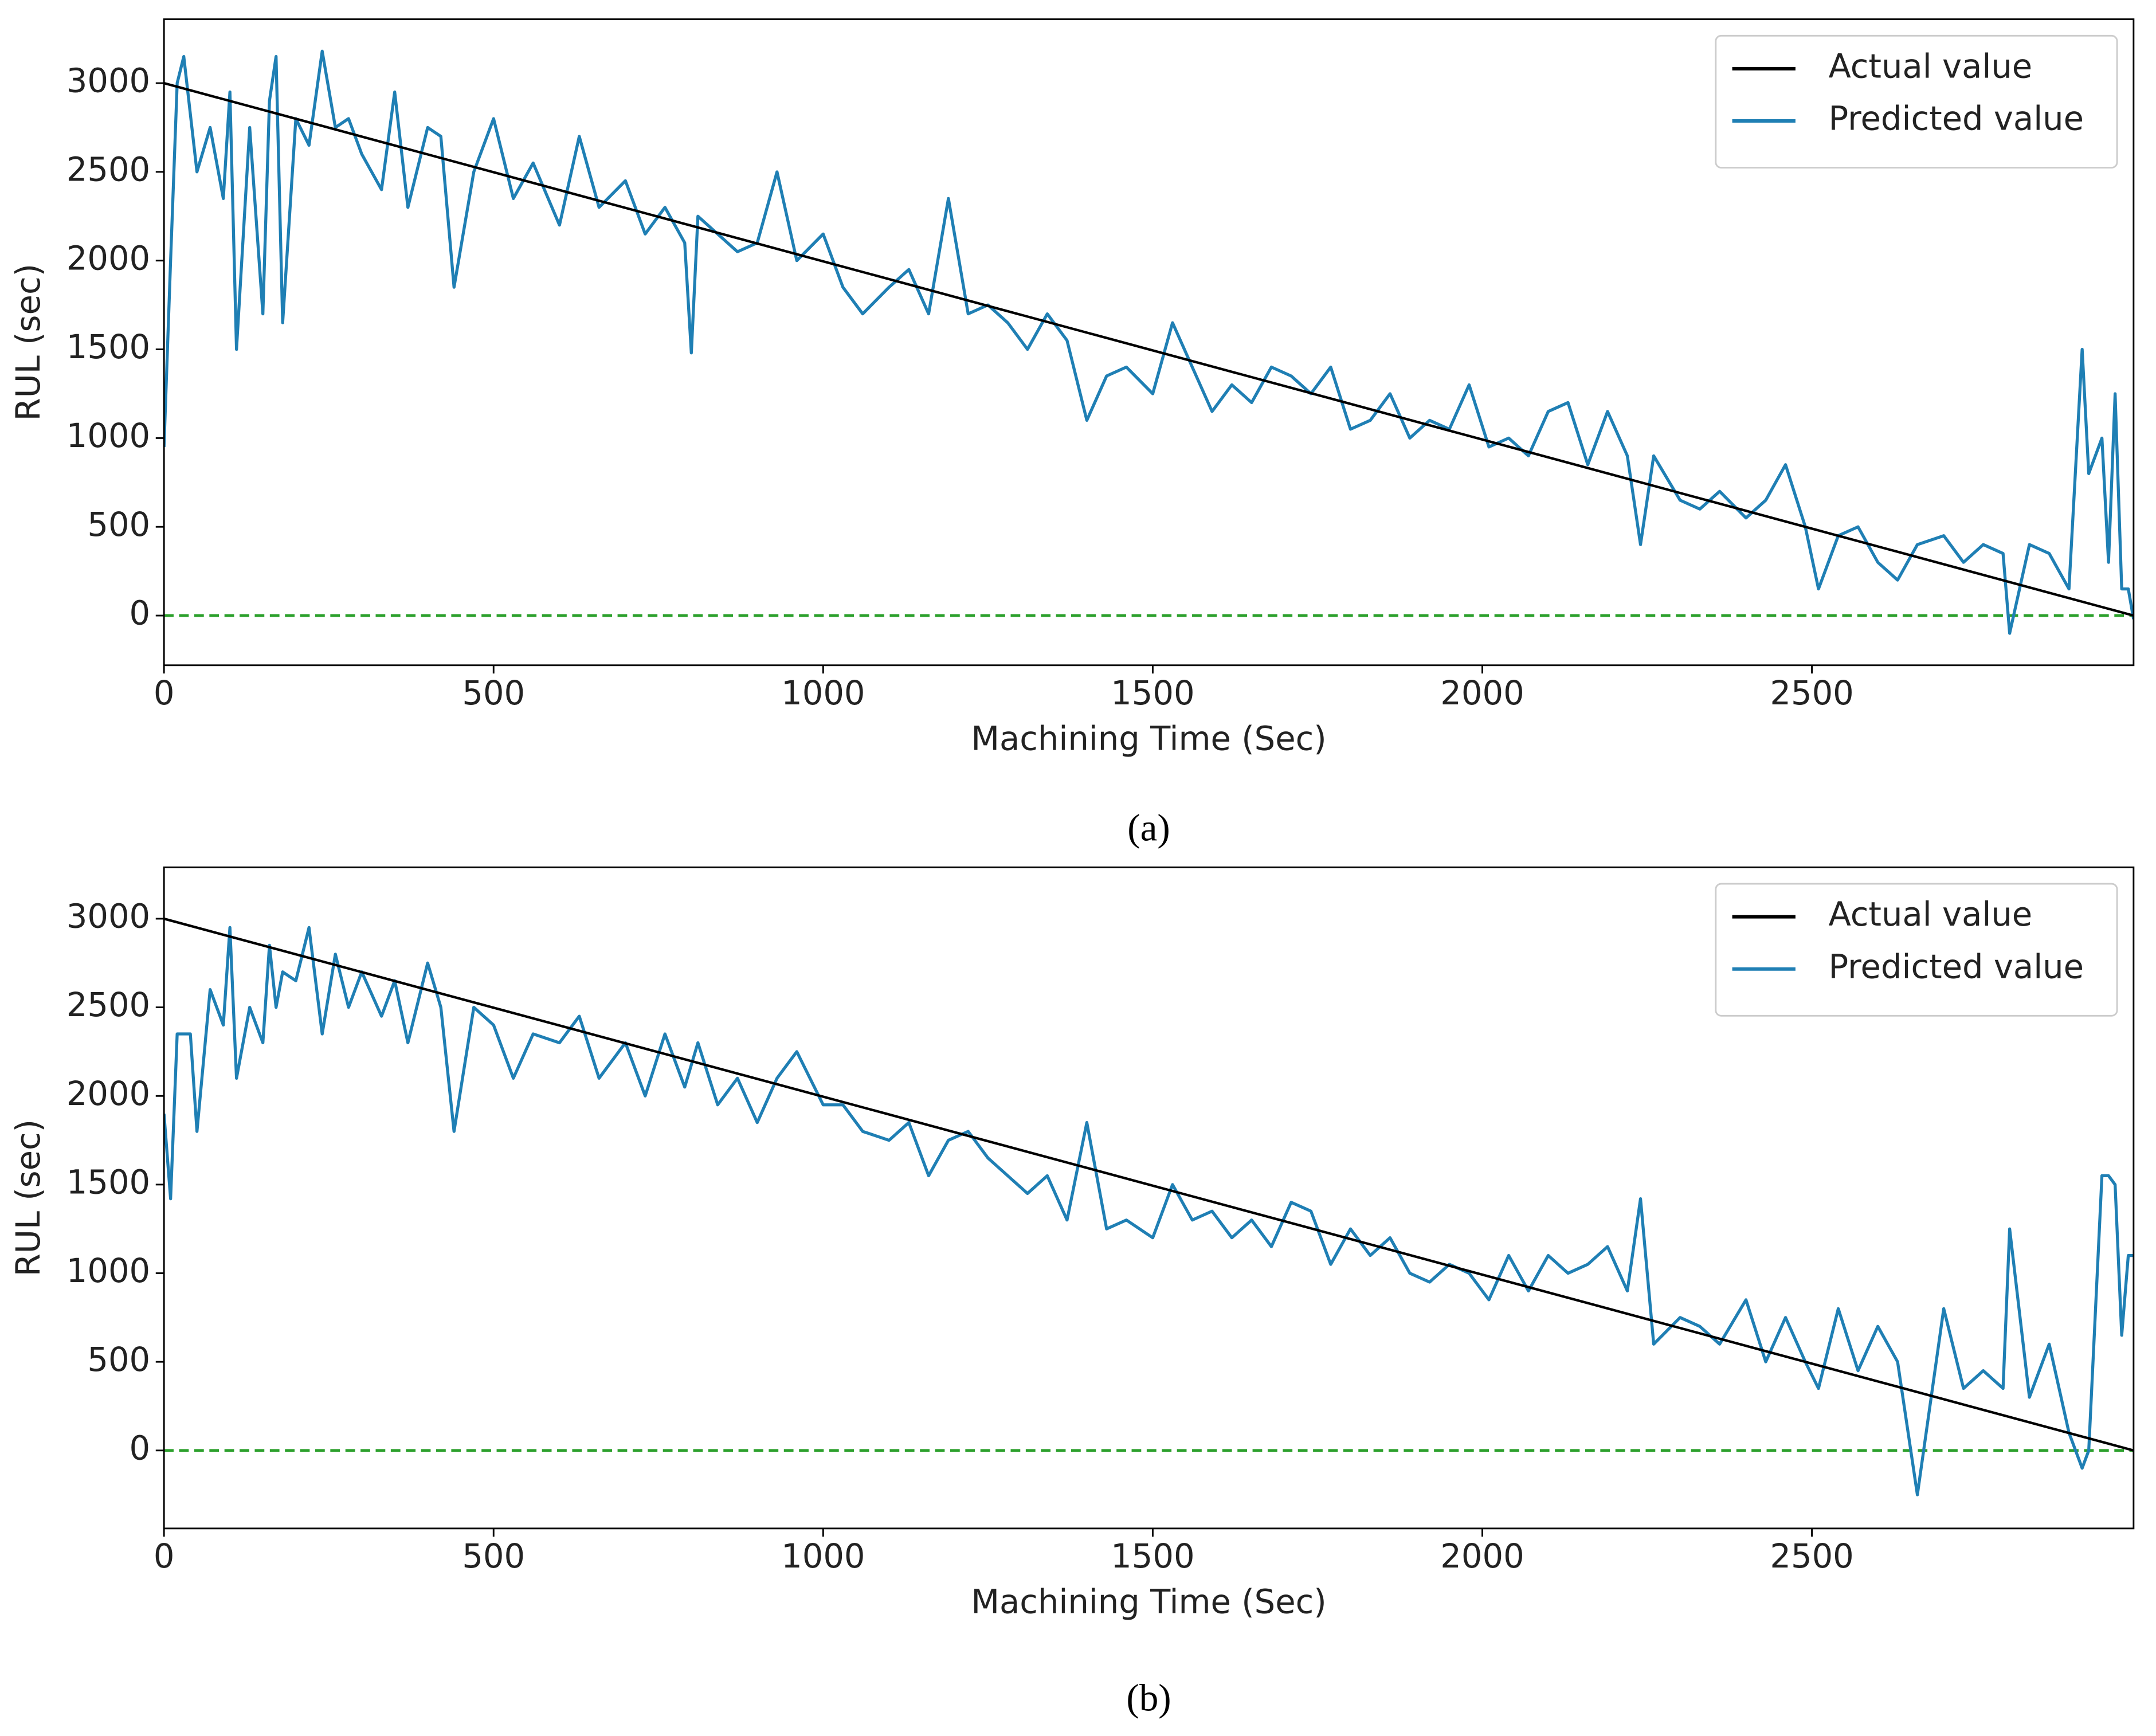 This screenshot has width=2156, height=1736. I want to click on caption: (a), so click(1148, 827).